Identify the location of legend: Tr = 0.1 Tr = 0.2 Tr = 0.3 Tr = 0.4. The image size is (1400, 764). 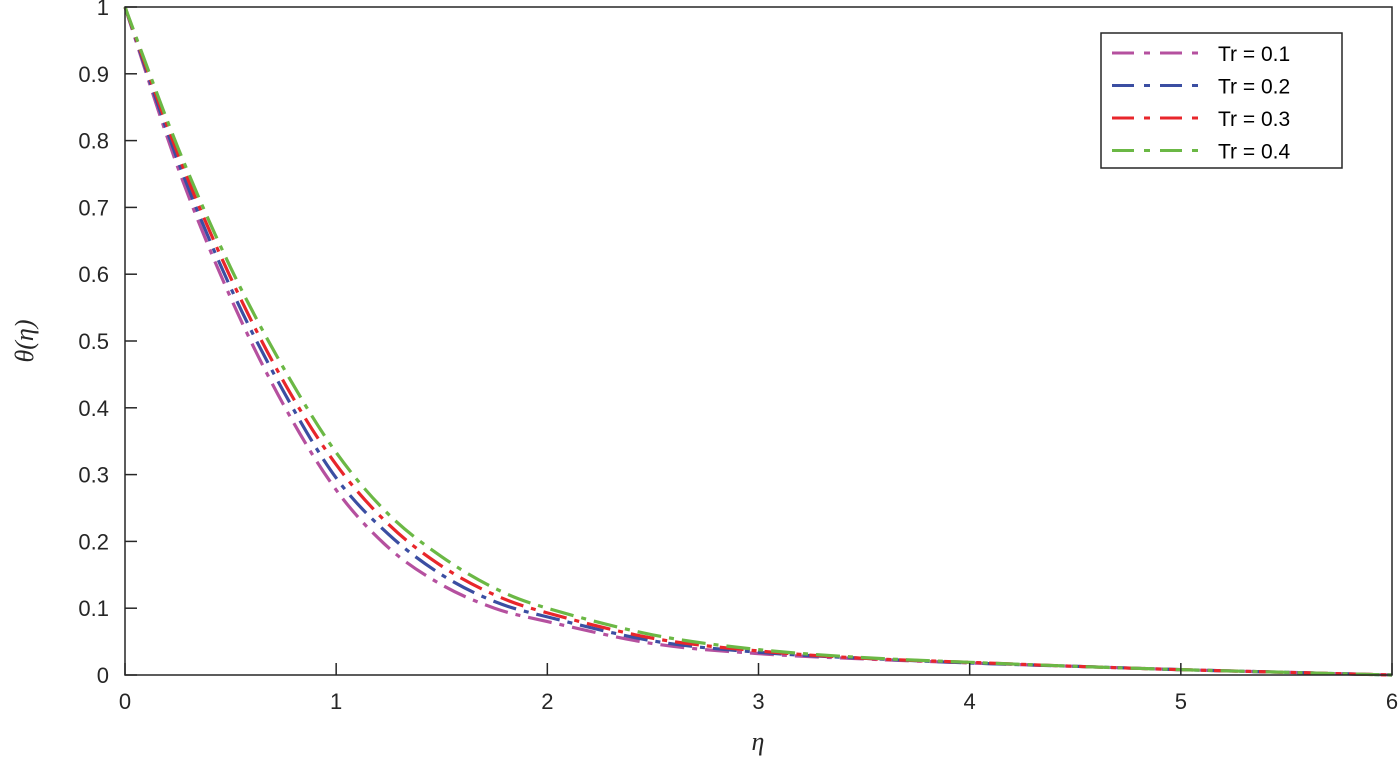
(1221, 100).